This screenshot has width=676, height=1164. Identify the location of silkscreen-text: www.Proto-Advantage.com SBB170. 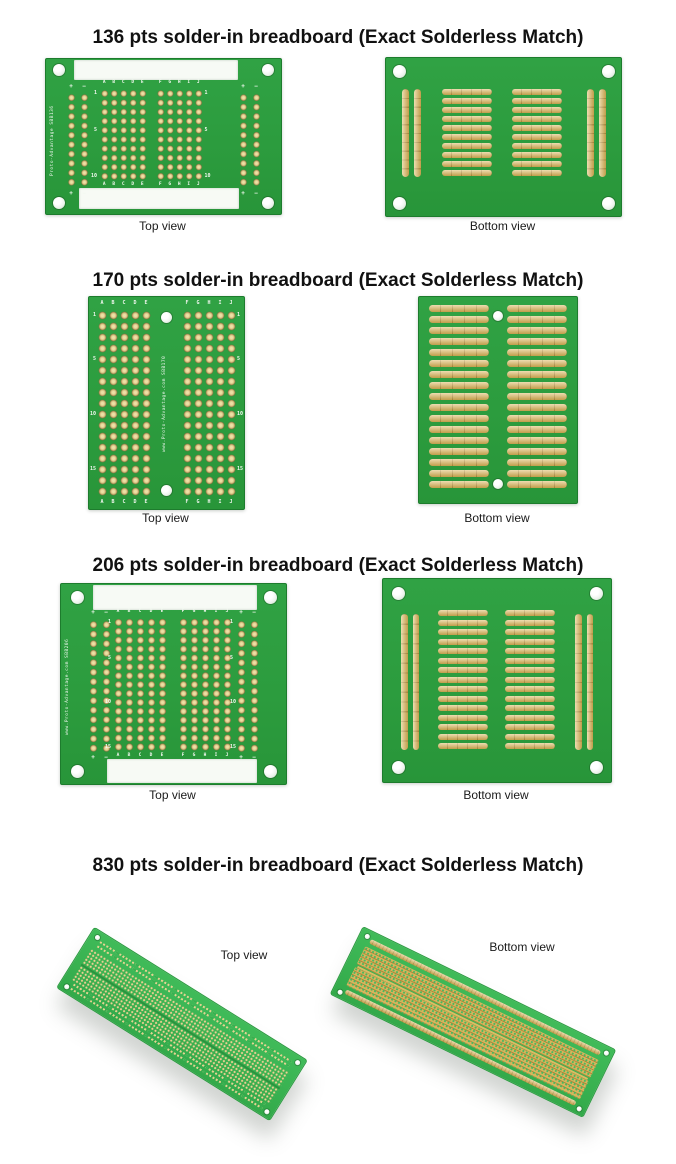
(164, 404).